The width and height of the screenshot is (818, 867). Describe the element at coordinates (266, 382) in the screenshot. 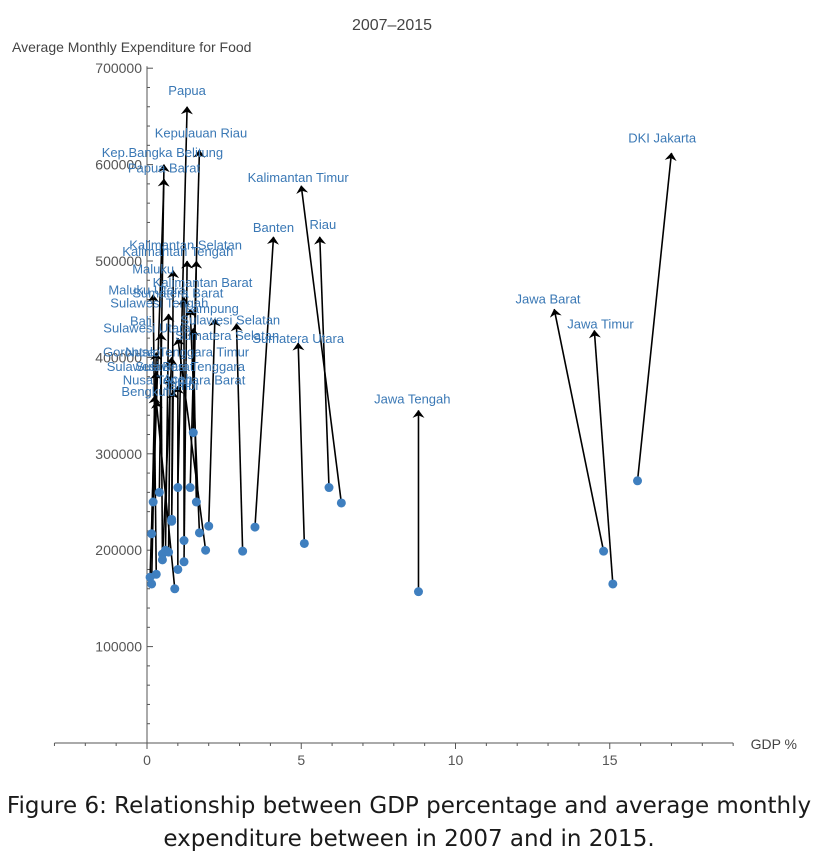

I see `arrow-banten` at that location.